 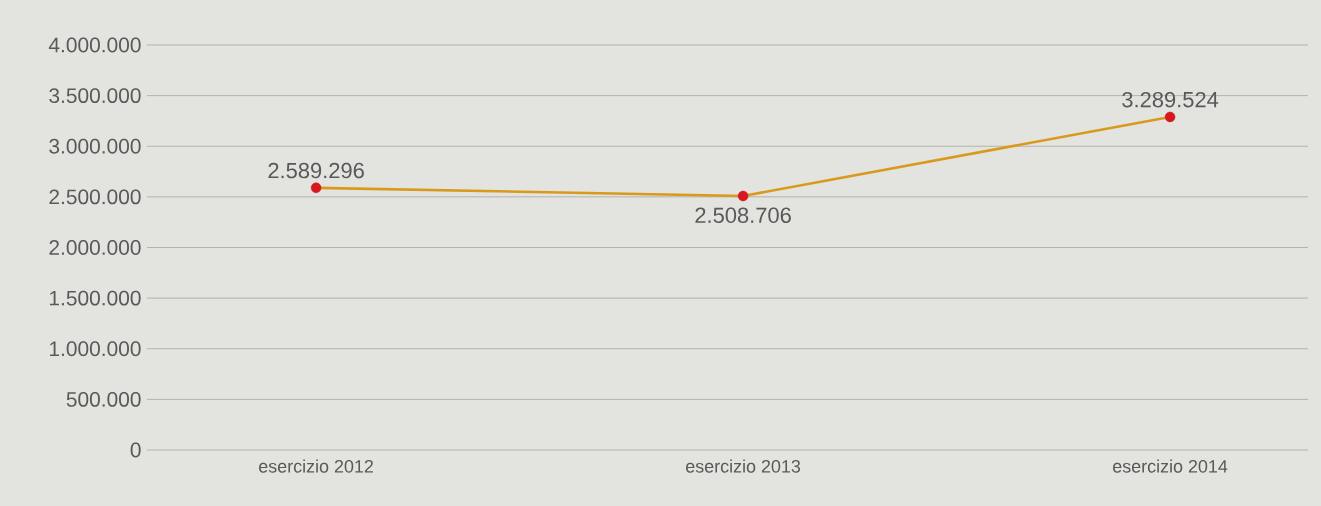 What do you see at coordinates (95, 349) in the screenshot?
I see `y-tick-label: 1.000.000` at bounding box center [95, 349].